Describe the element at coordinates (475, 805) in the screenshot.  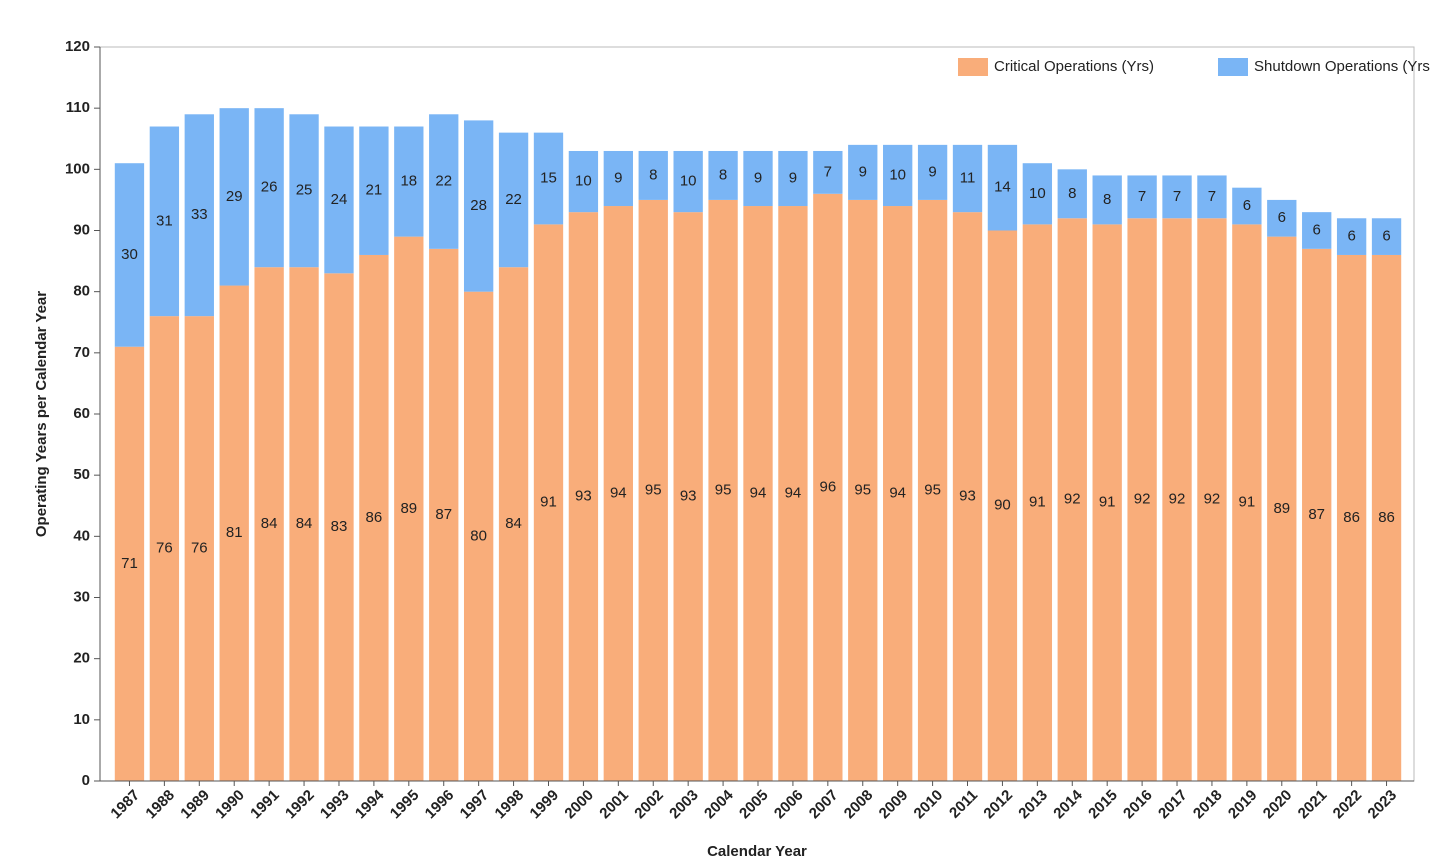
I see `x-tick-label: 1997` at that location.